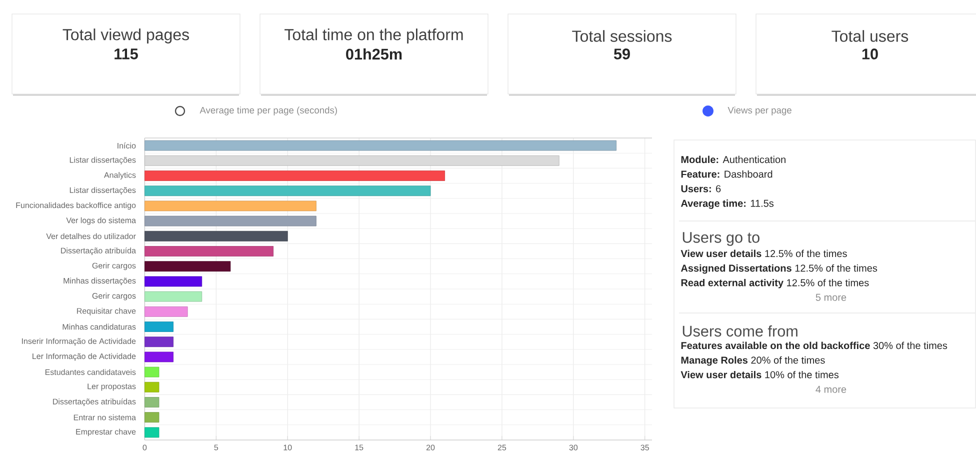  I want to click on text: Total time on the platform, so click(373, 36).